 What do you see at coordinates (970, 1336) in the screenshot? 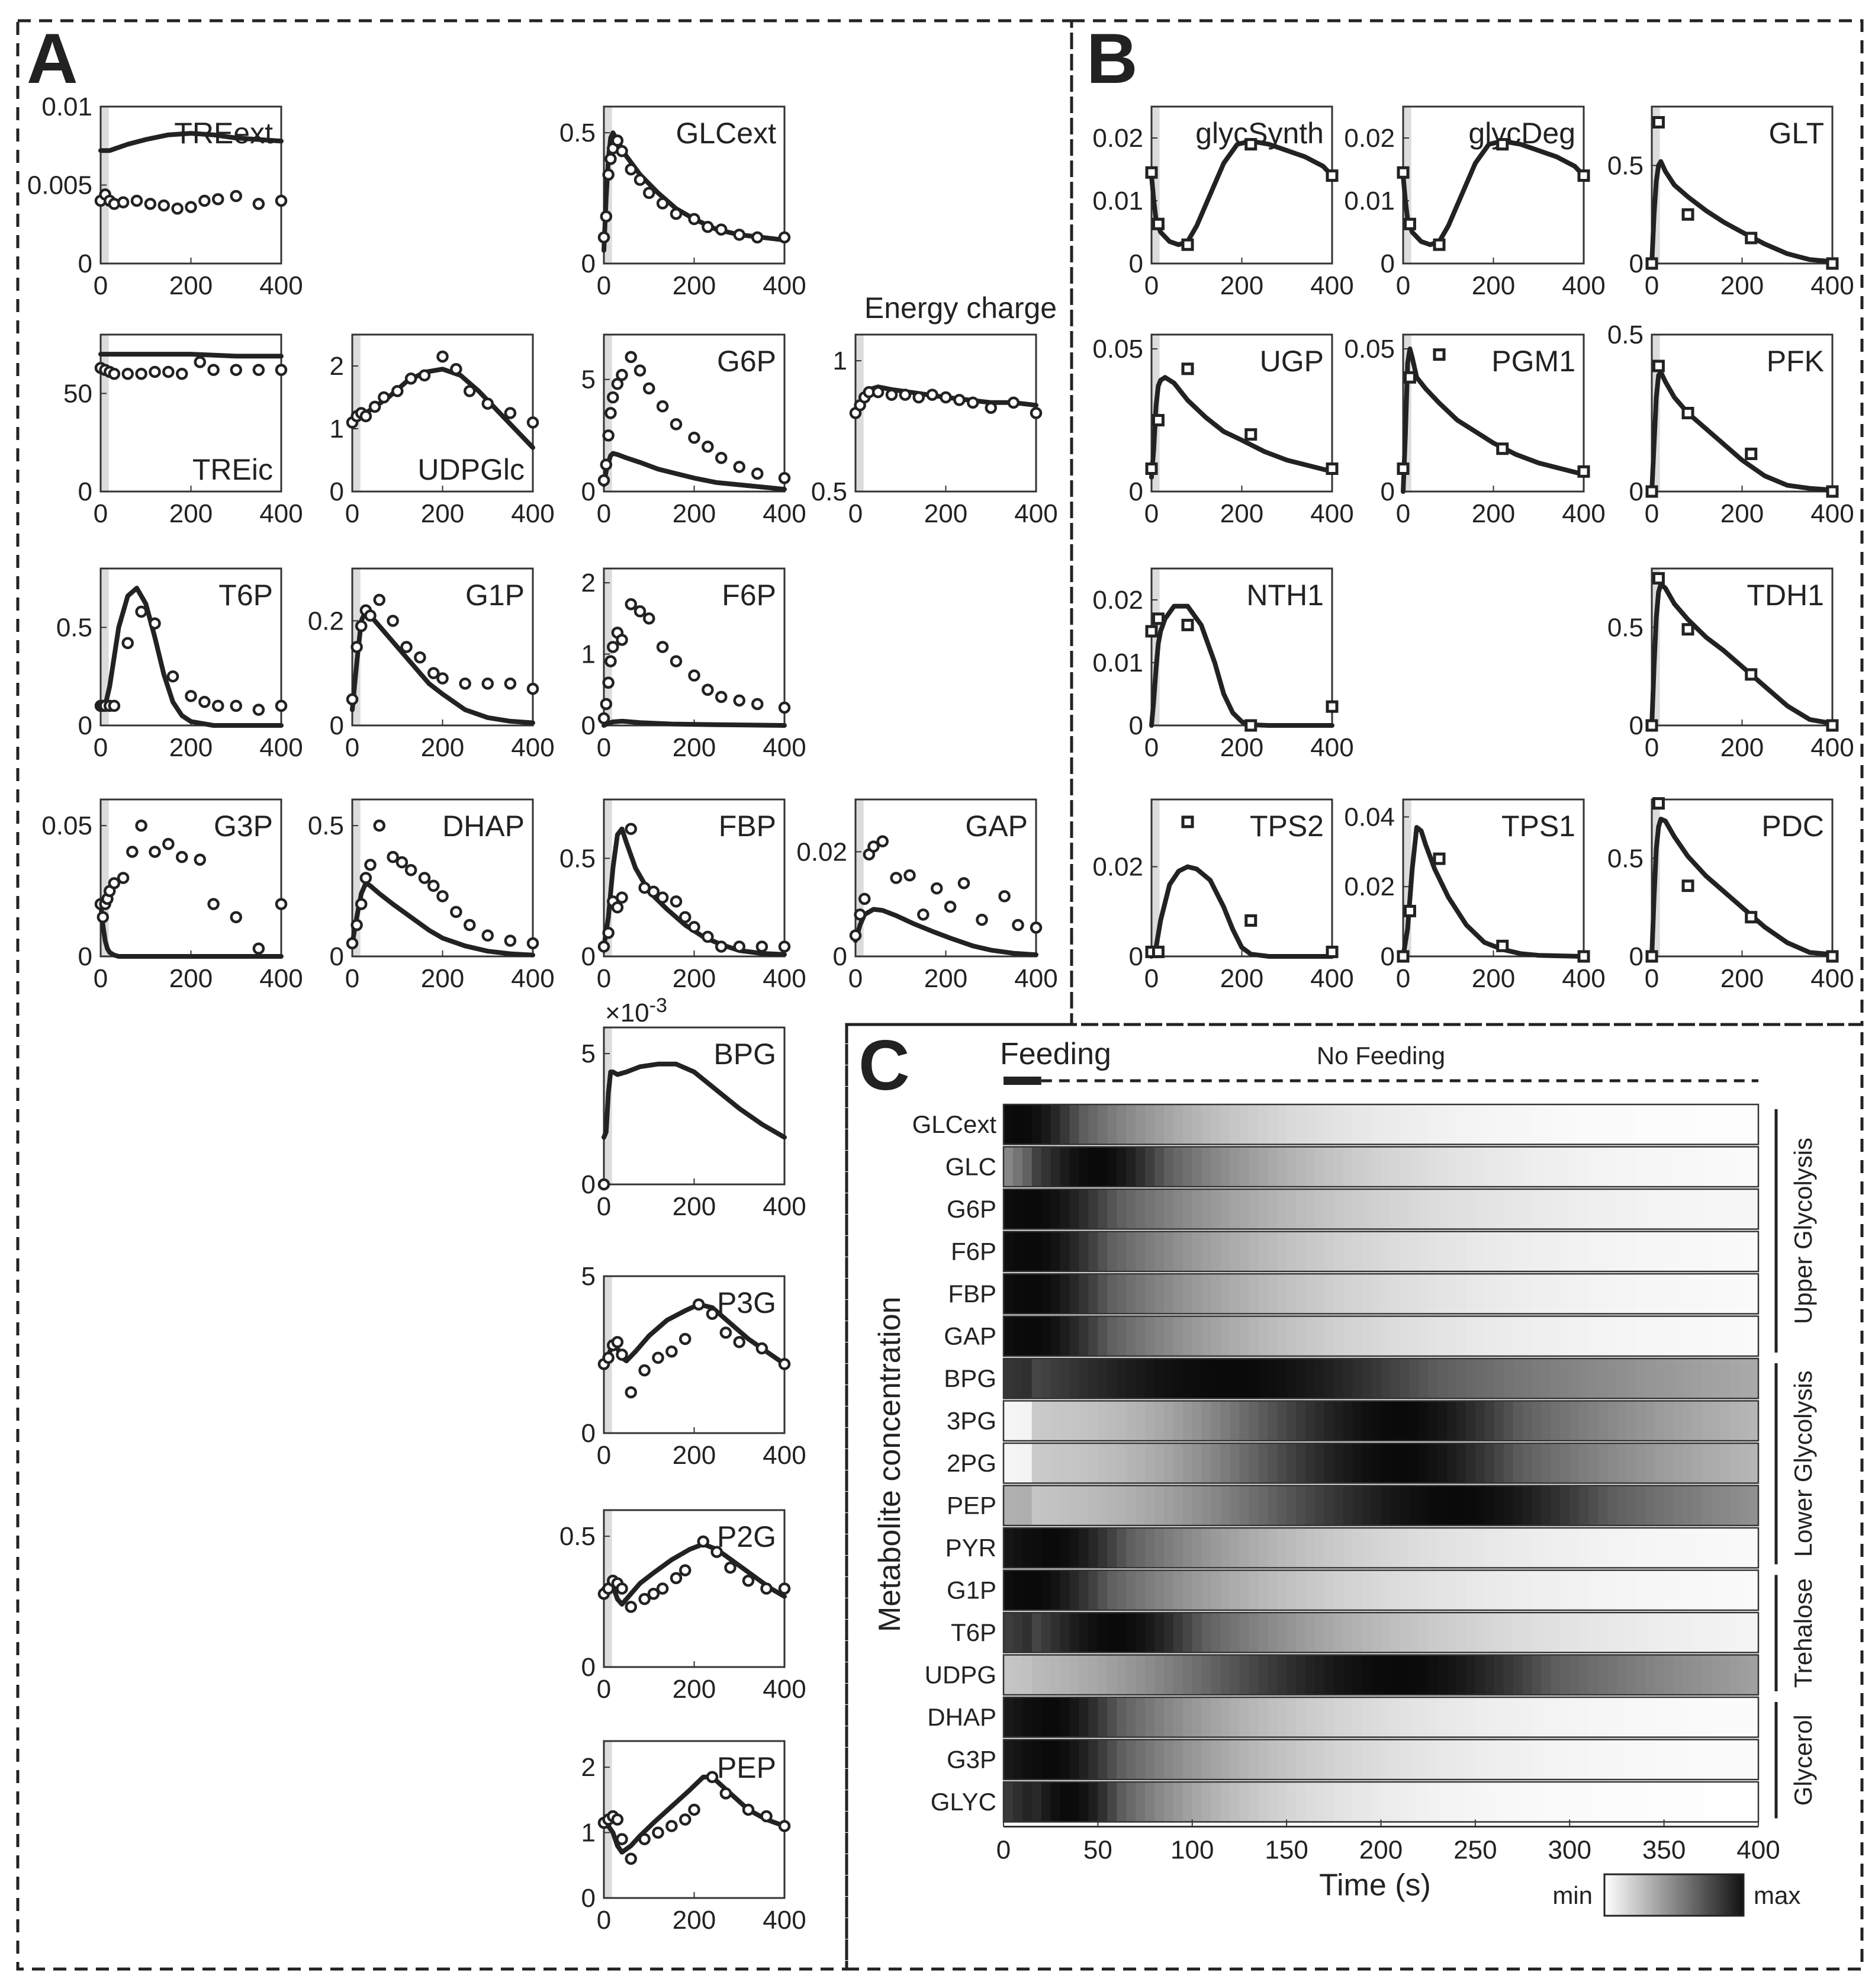
I see `heatmap-row-label: GAP` at bounding box center [970, 1336].